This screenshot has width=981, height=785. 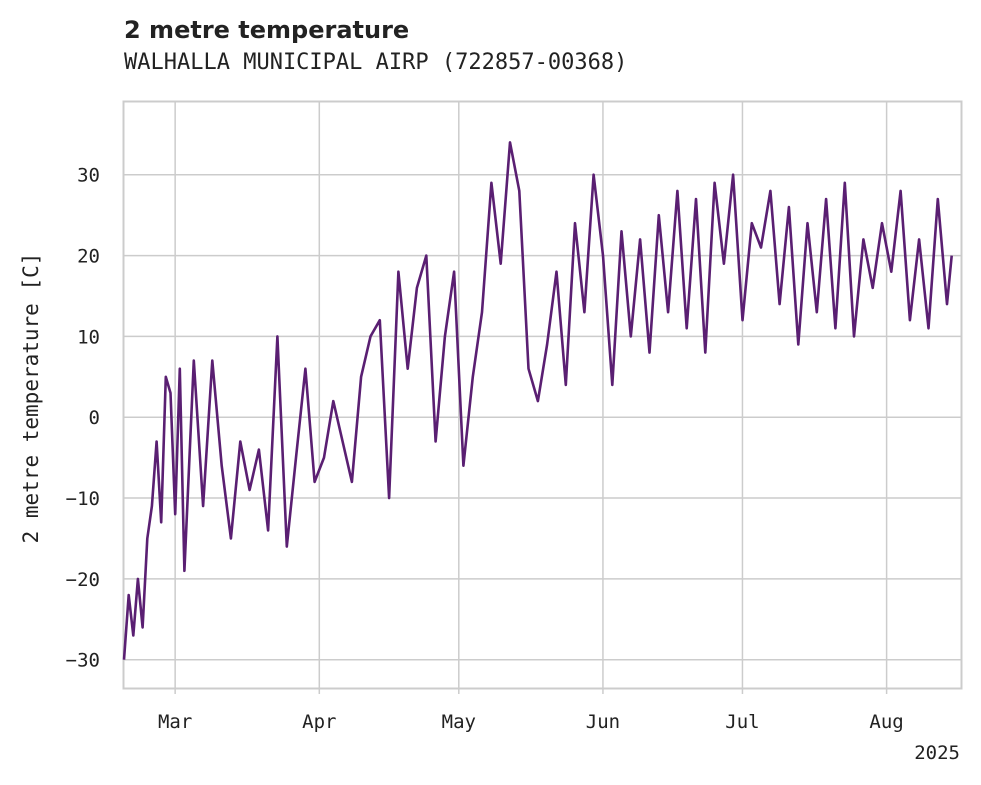 What do you see at coordinates (83, 661) in the screenshot?
I see `y-tick-label: −30` at bounding box center [83, 661].